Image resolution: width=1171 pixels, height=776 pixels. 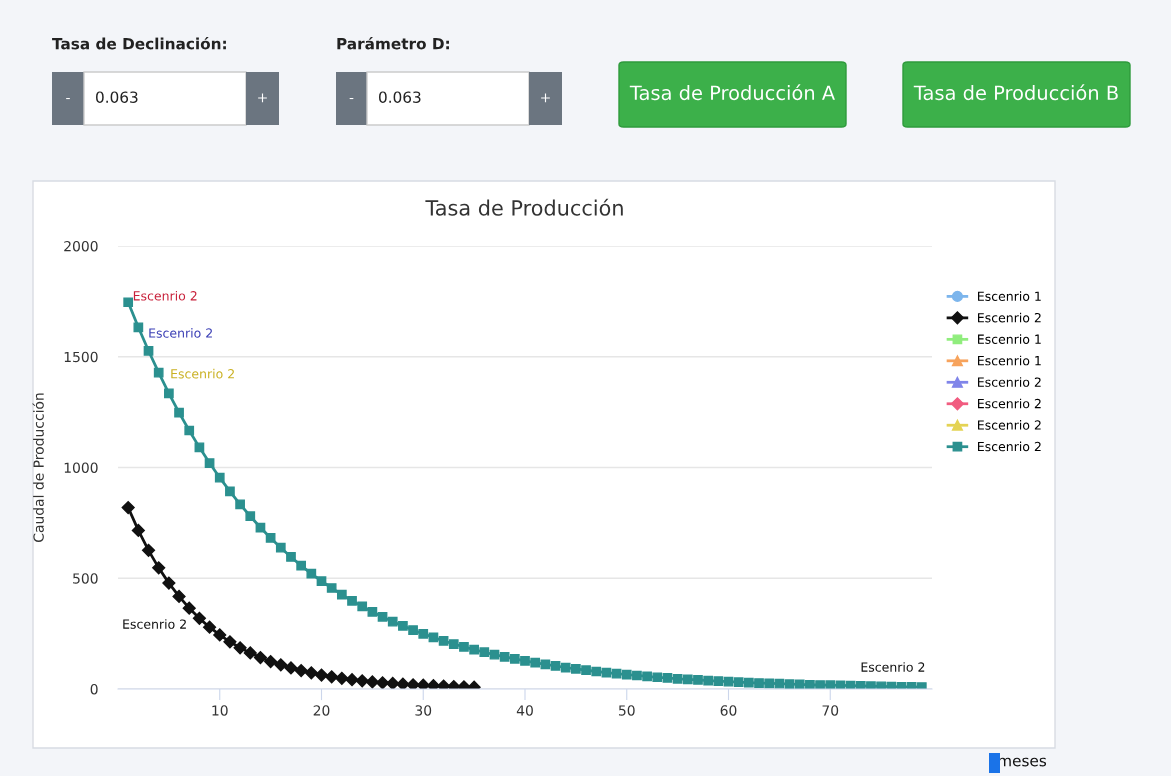 I want to click on x-tick-label: 70, so click(x=830, y=710).